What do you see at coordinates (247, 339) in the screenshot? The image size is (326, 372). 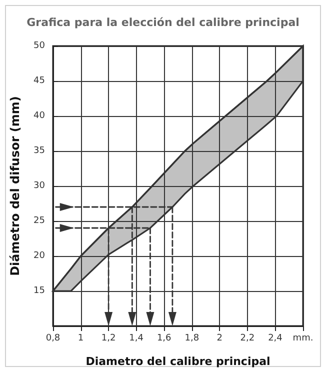 I see `x-tick-label: 2,2` at bounding box center [247, 339].